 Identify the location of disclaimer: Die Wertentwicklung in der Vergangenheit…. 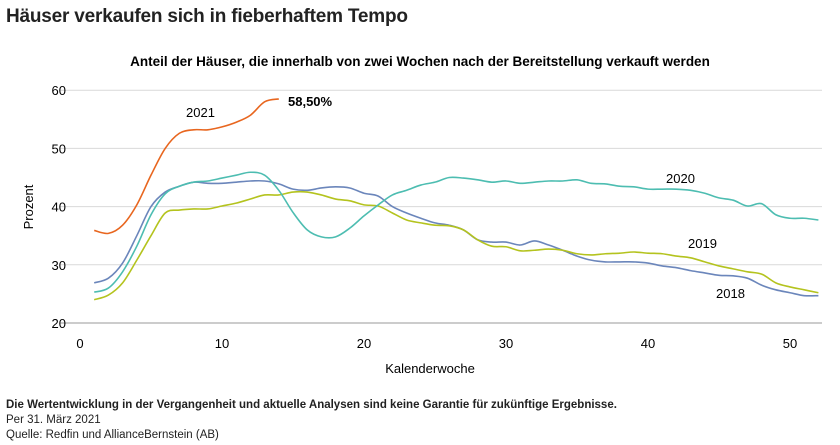
(311, 405).